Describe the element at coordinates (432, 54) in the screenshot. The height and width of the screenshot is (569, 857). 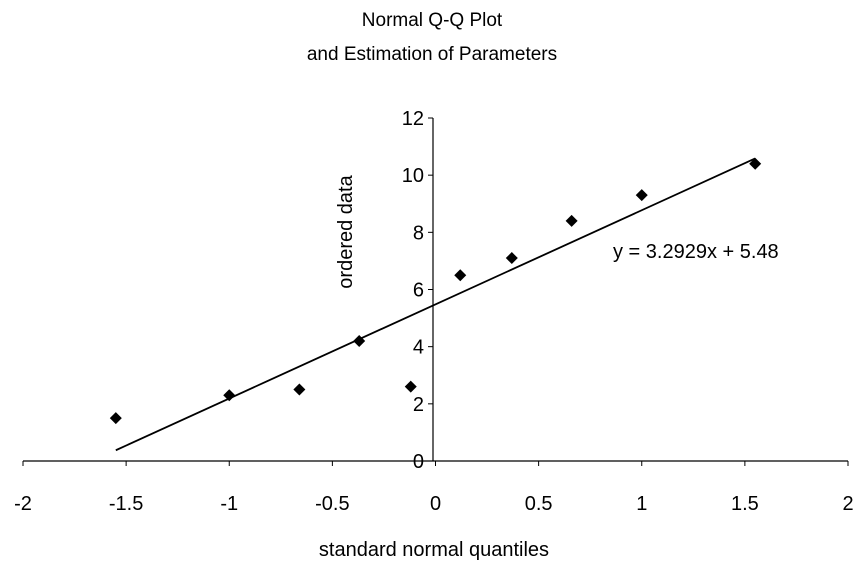
I see `chart-title-line-2: and Estimation of Parameters` at that location.